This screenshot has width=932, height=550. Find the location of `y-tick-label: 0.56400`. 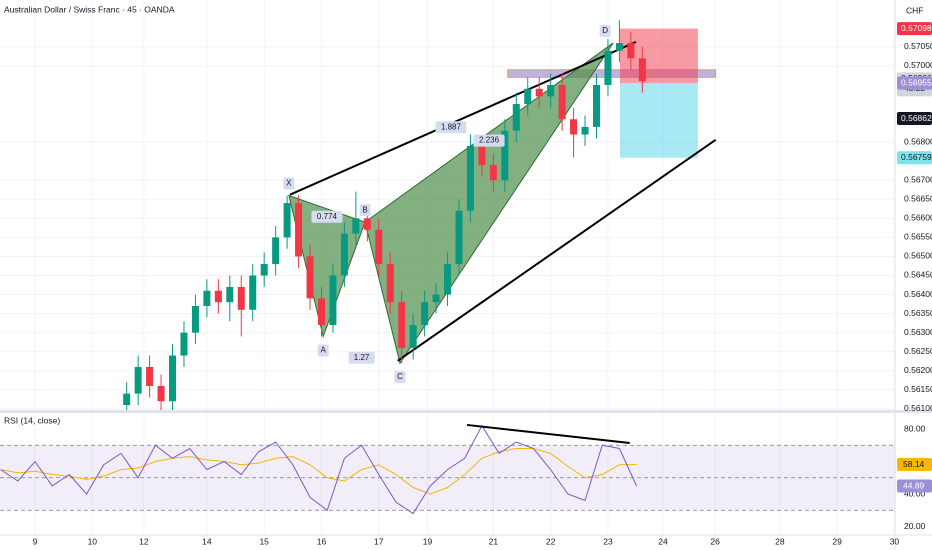

y-tick-label: 0.56400 is located at coordinates (918, 294).